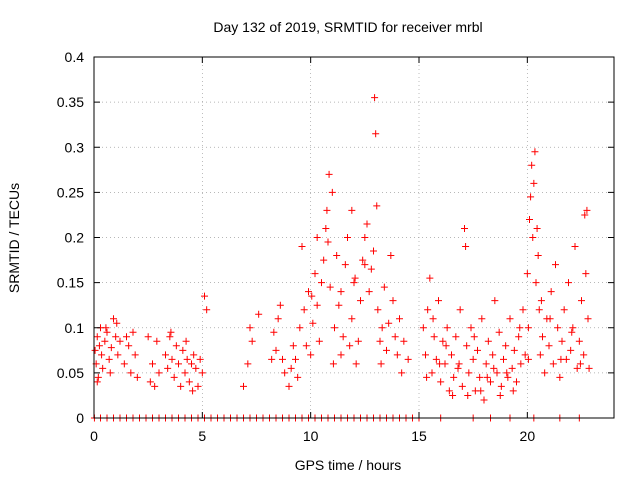  I want to click on y-axis-label: SRMTID / TECUs, so click(14, 238).